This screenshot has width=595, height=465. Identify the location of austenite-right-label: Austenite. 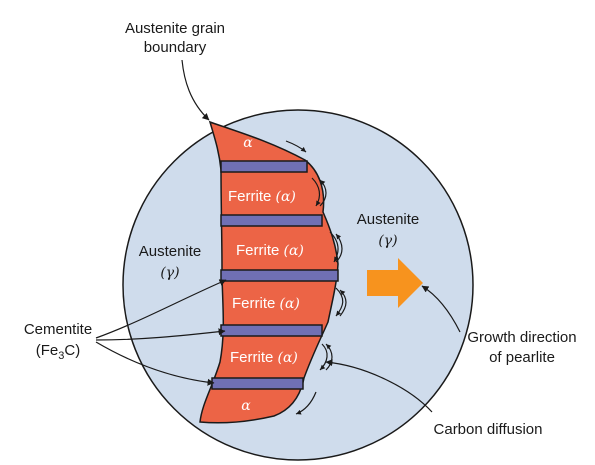
(388, 219).